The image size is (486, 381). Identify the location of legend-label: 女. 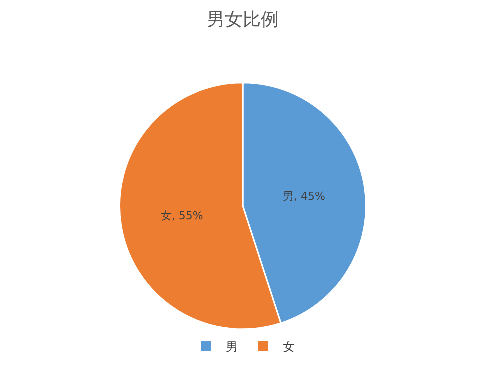
(289, 347).